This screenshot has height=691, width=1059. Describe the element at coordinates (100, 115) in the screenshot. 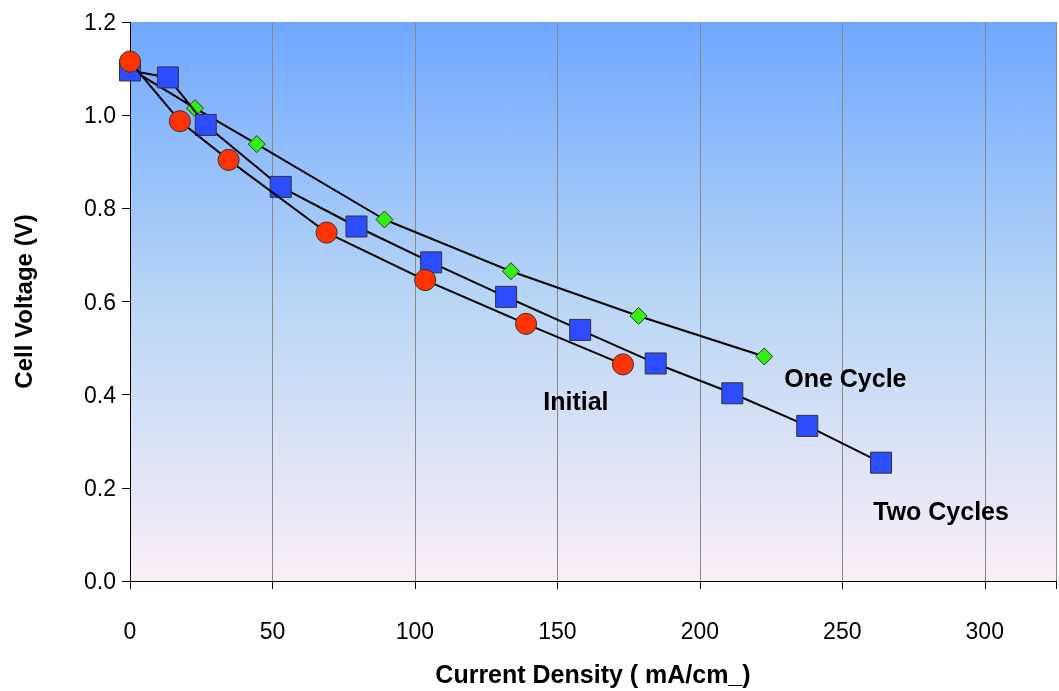

I see `y-tick-label: 1.0` at that location.